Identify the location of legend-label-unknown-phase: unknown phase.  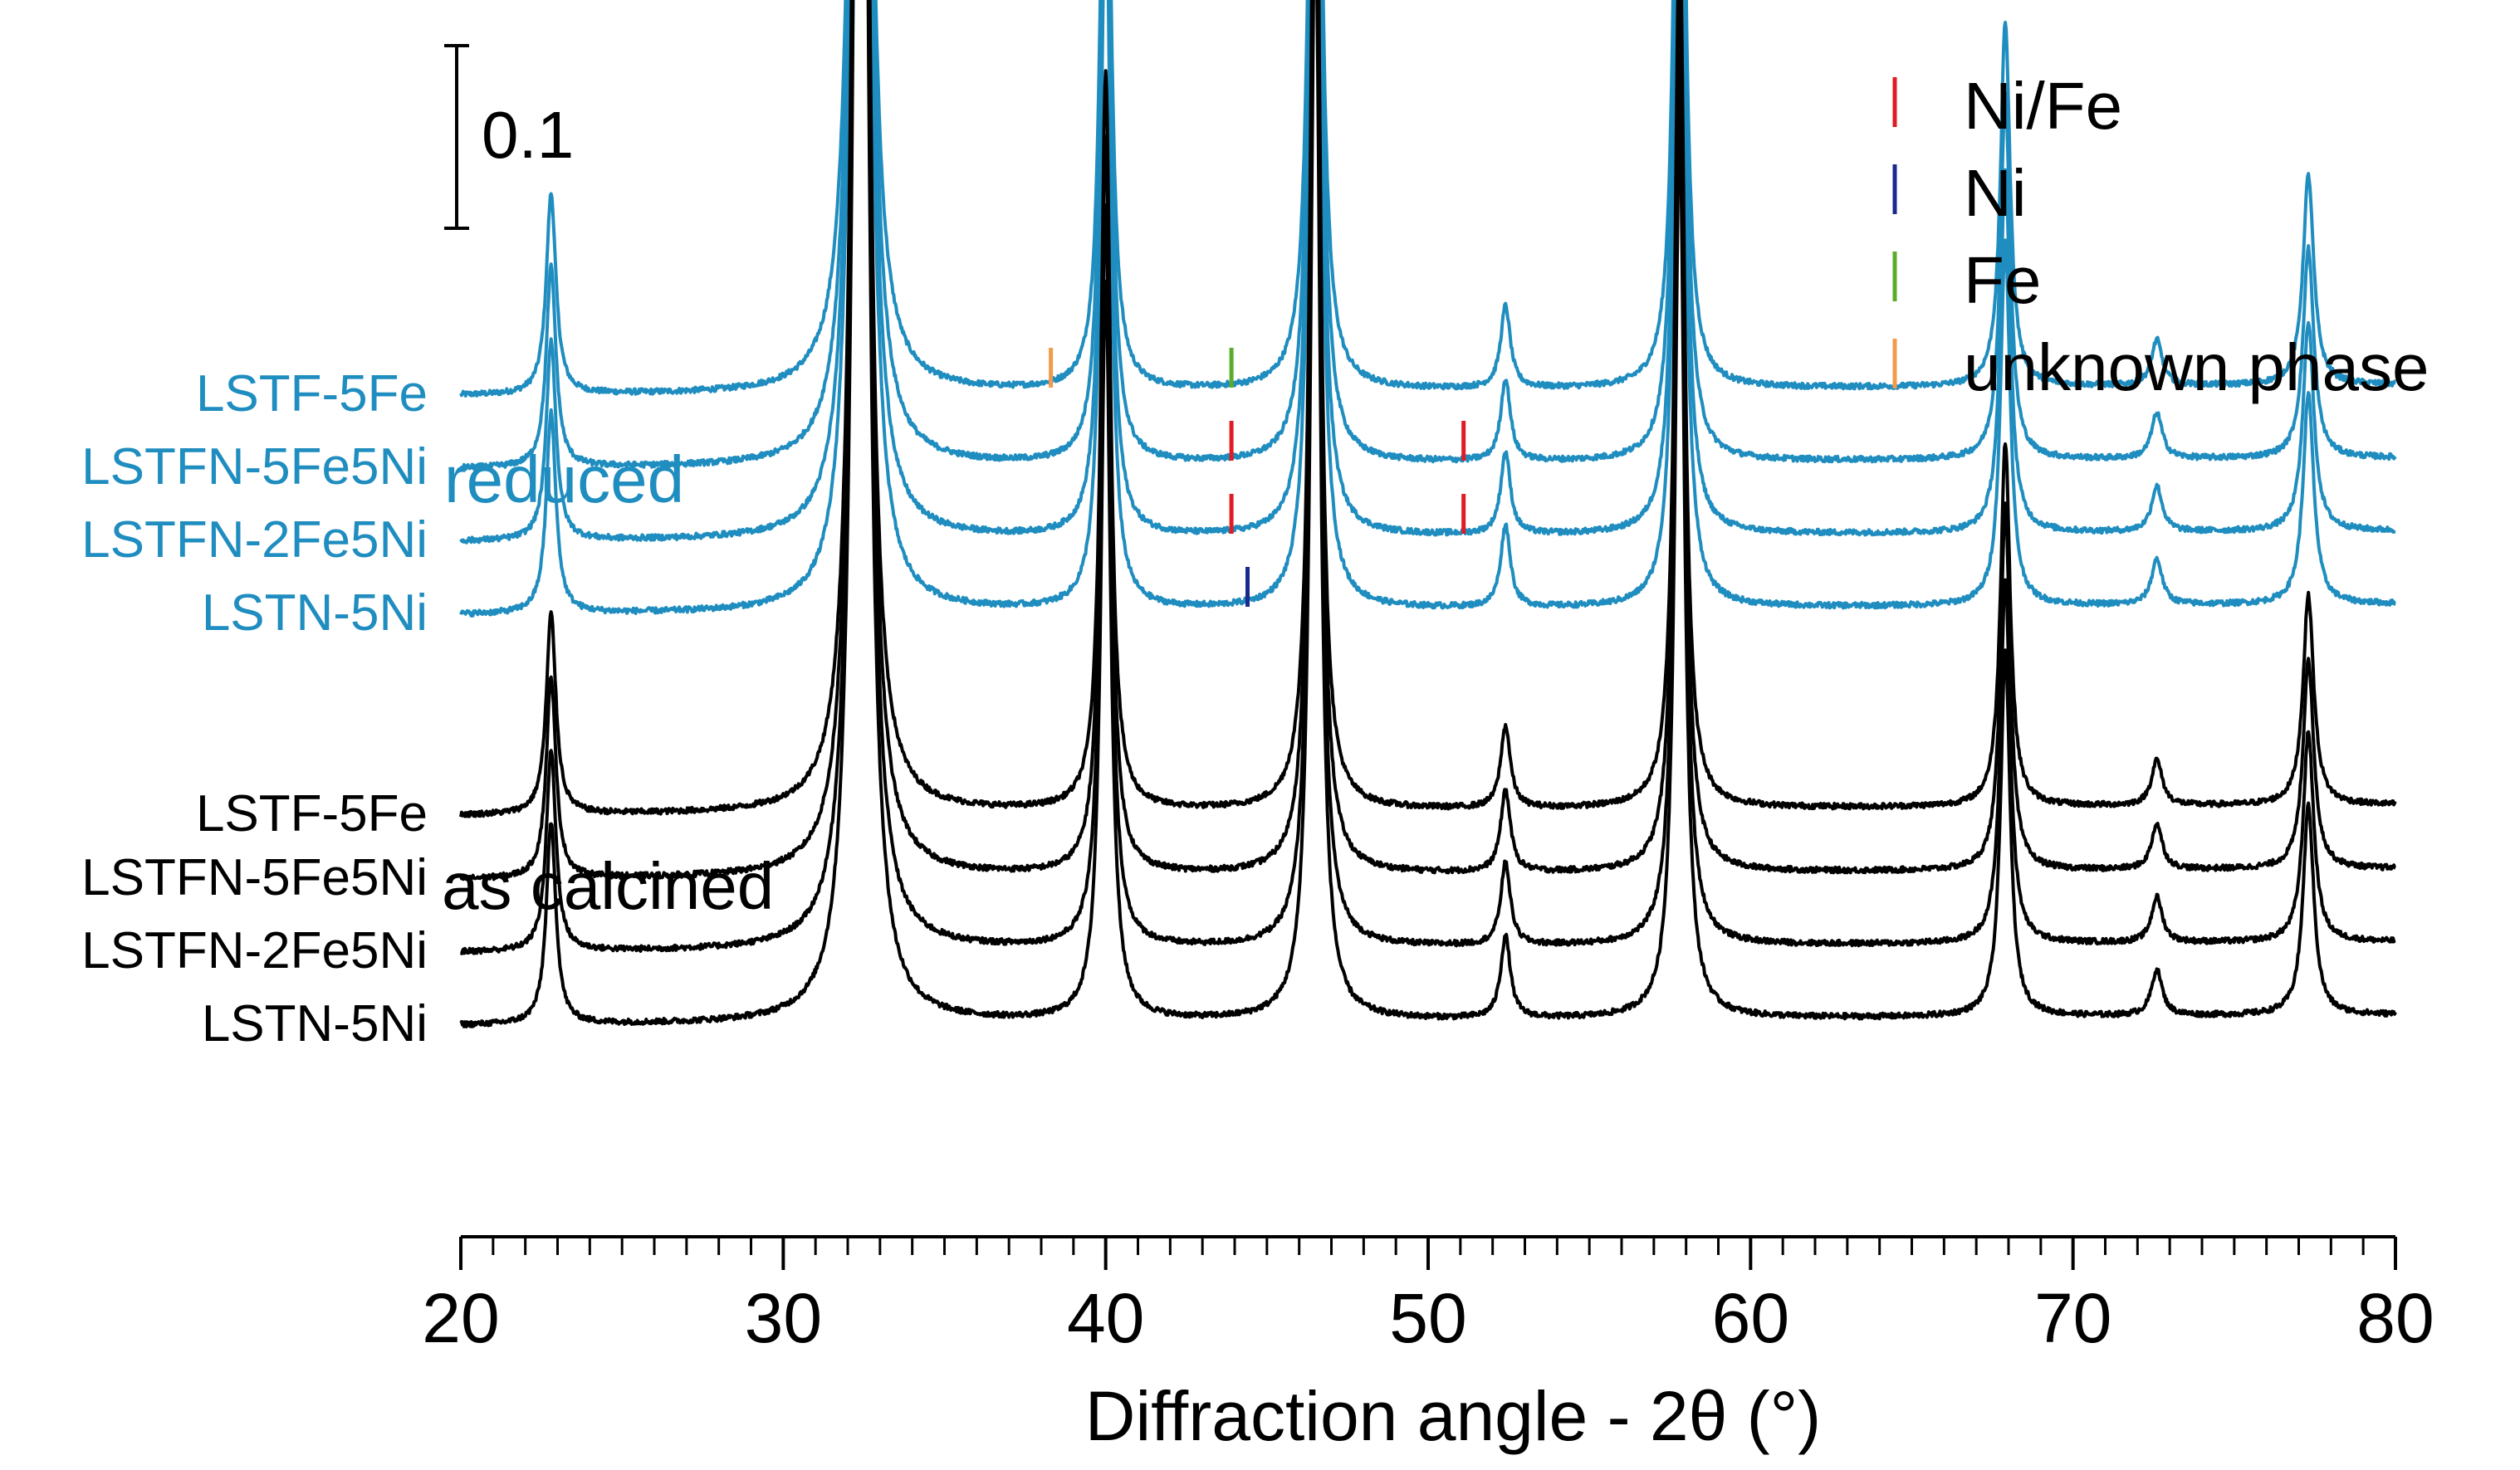
(2196, 367).